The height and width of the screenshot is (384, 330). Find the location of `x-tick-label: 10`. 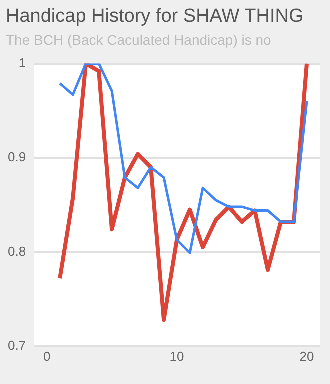

x-tick-label: 10 is located at coordinates (177, 356).